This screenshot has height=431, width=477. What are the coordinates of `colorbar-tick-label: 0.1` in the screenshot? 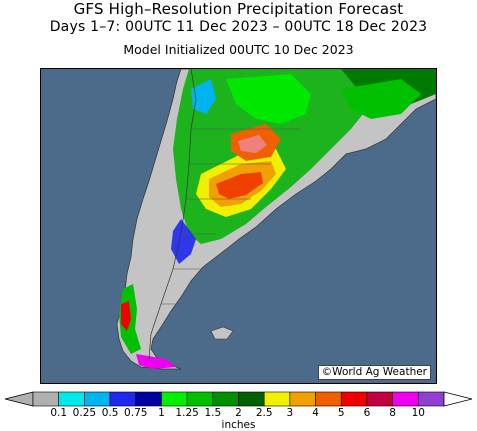 It's located at (59, 413).